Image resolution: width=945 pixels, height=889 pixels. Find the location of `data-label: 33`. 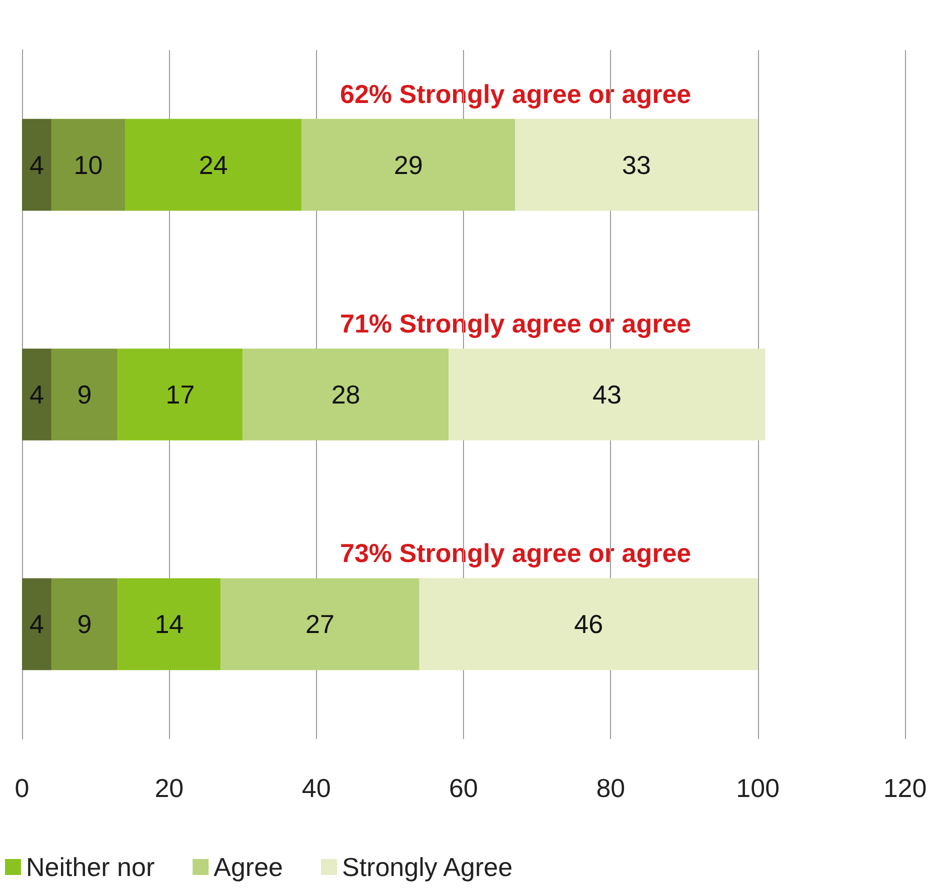

data-label: 33 is located at coordinates (636, 165).